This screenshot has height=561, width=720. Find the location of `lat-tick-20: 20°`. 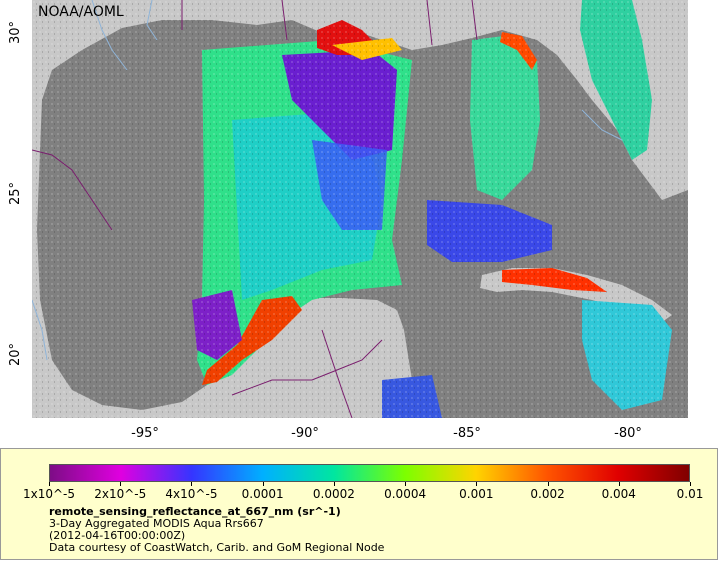

lat-tick-20: 20° is located at coordinates (15, 354).